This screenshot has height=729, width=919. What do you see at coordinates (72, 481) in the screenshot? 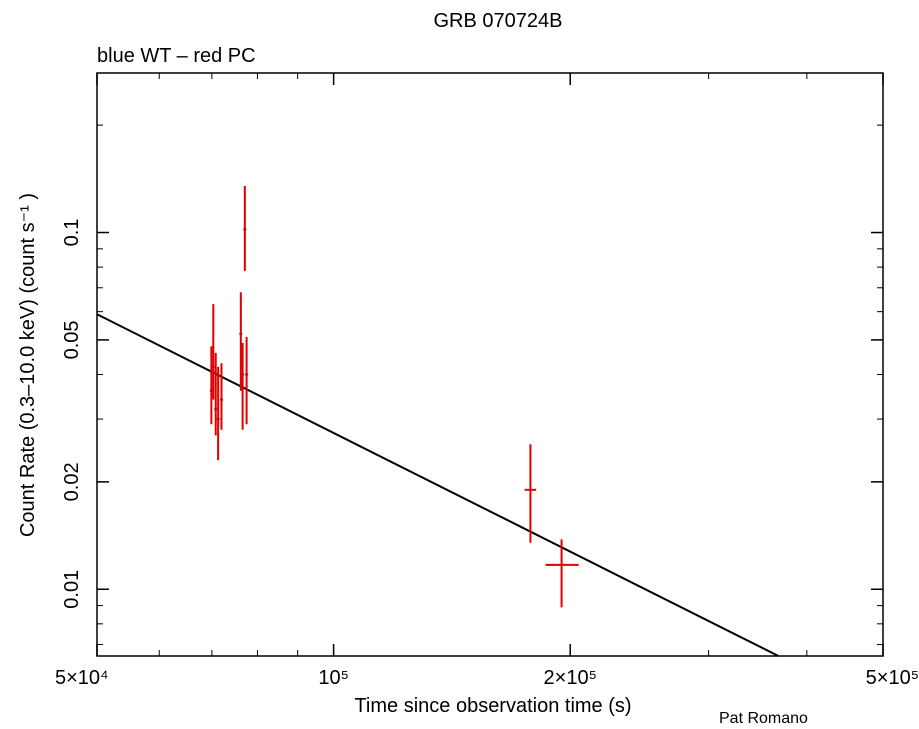
I see `y-tick-label: 0.02` at bounding box center [72, 481].